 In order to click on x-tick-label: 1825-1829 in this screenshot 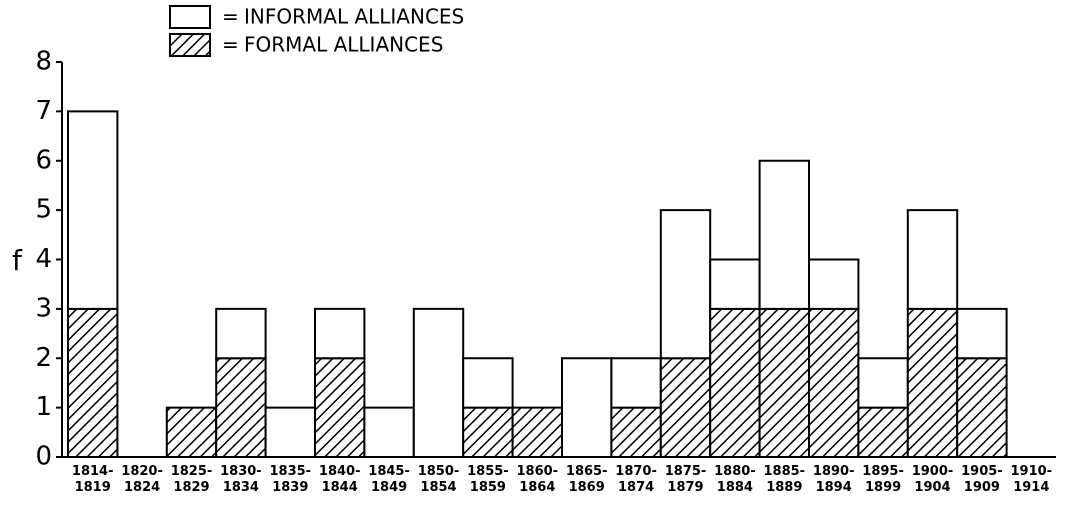, I will do `click(192, 479)`.